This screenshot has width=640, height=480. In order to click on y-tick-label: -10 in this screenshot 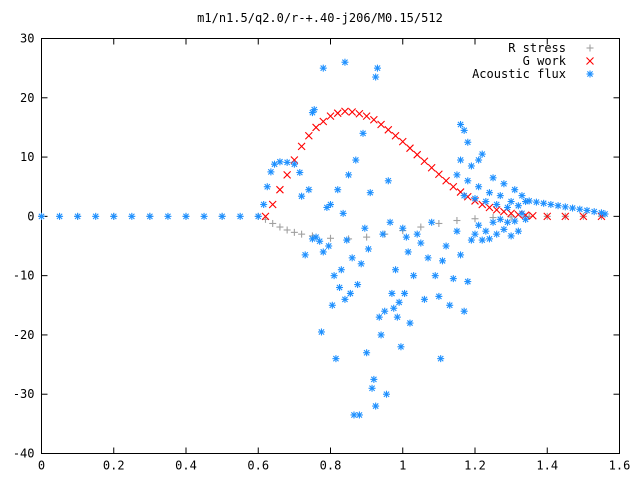, I will do `click(24, 276)`.